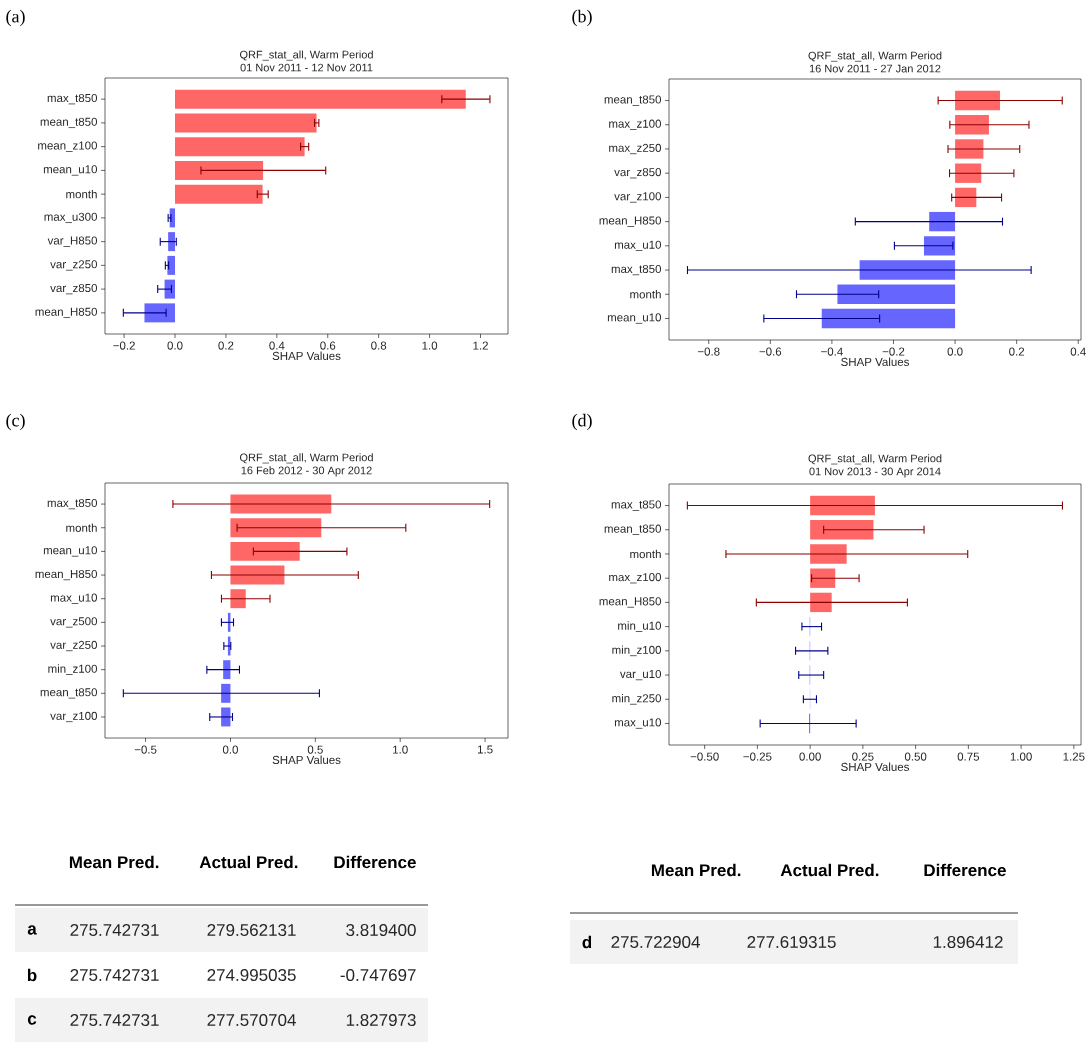 Image resolution: width=1091 pixels, height=1050 pixels. What do you see at coordinates (640, 675) in the screenshot?
I see `y-tick-label: var_u10` at bounding box center [640, 675].